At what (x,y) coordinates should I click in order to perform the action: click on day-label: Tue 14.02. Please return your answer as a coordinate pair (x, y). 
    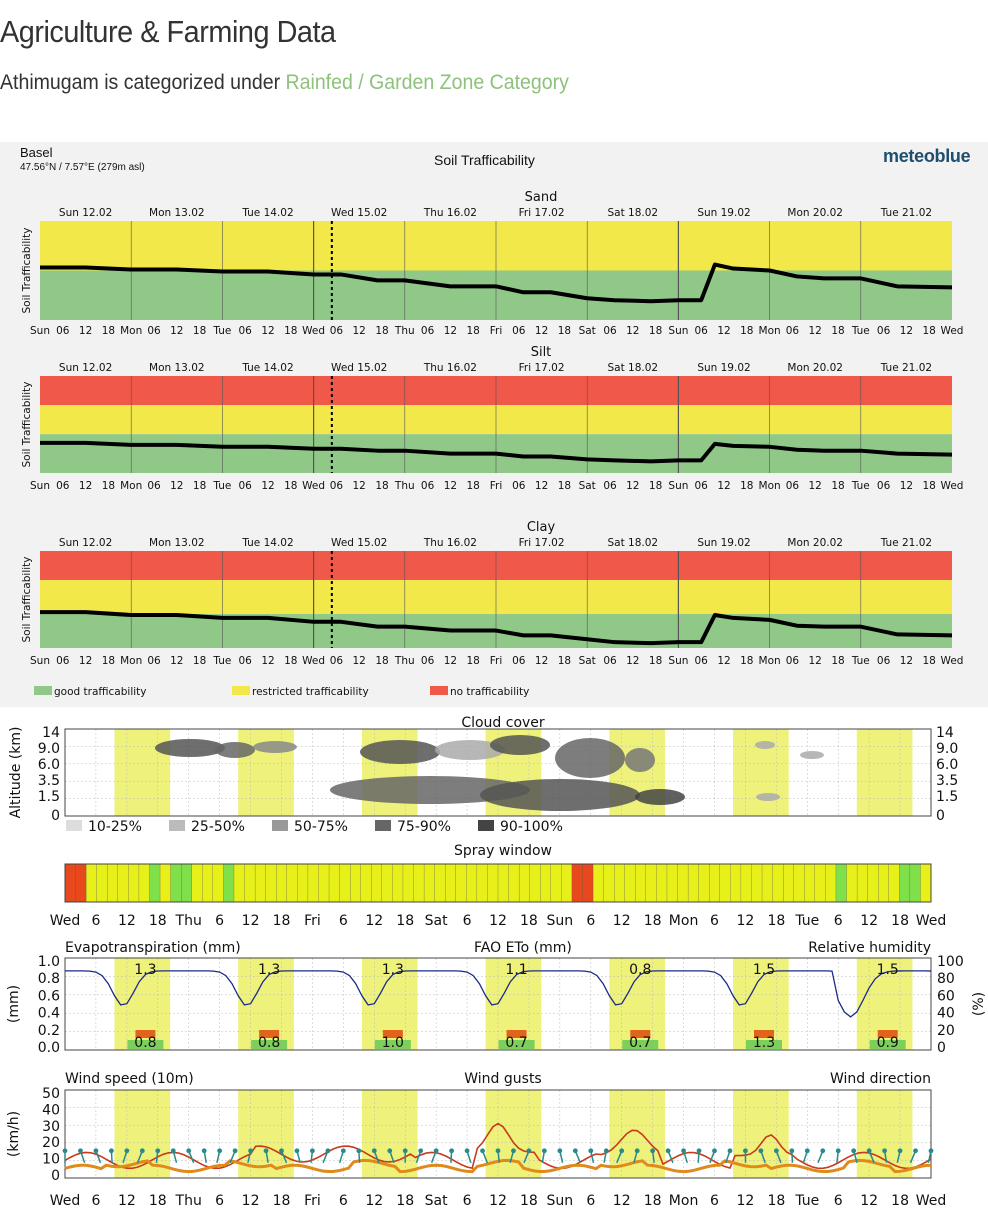
    Looking at the image, I should click on (267, 213).